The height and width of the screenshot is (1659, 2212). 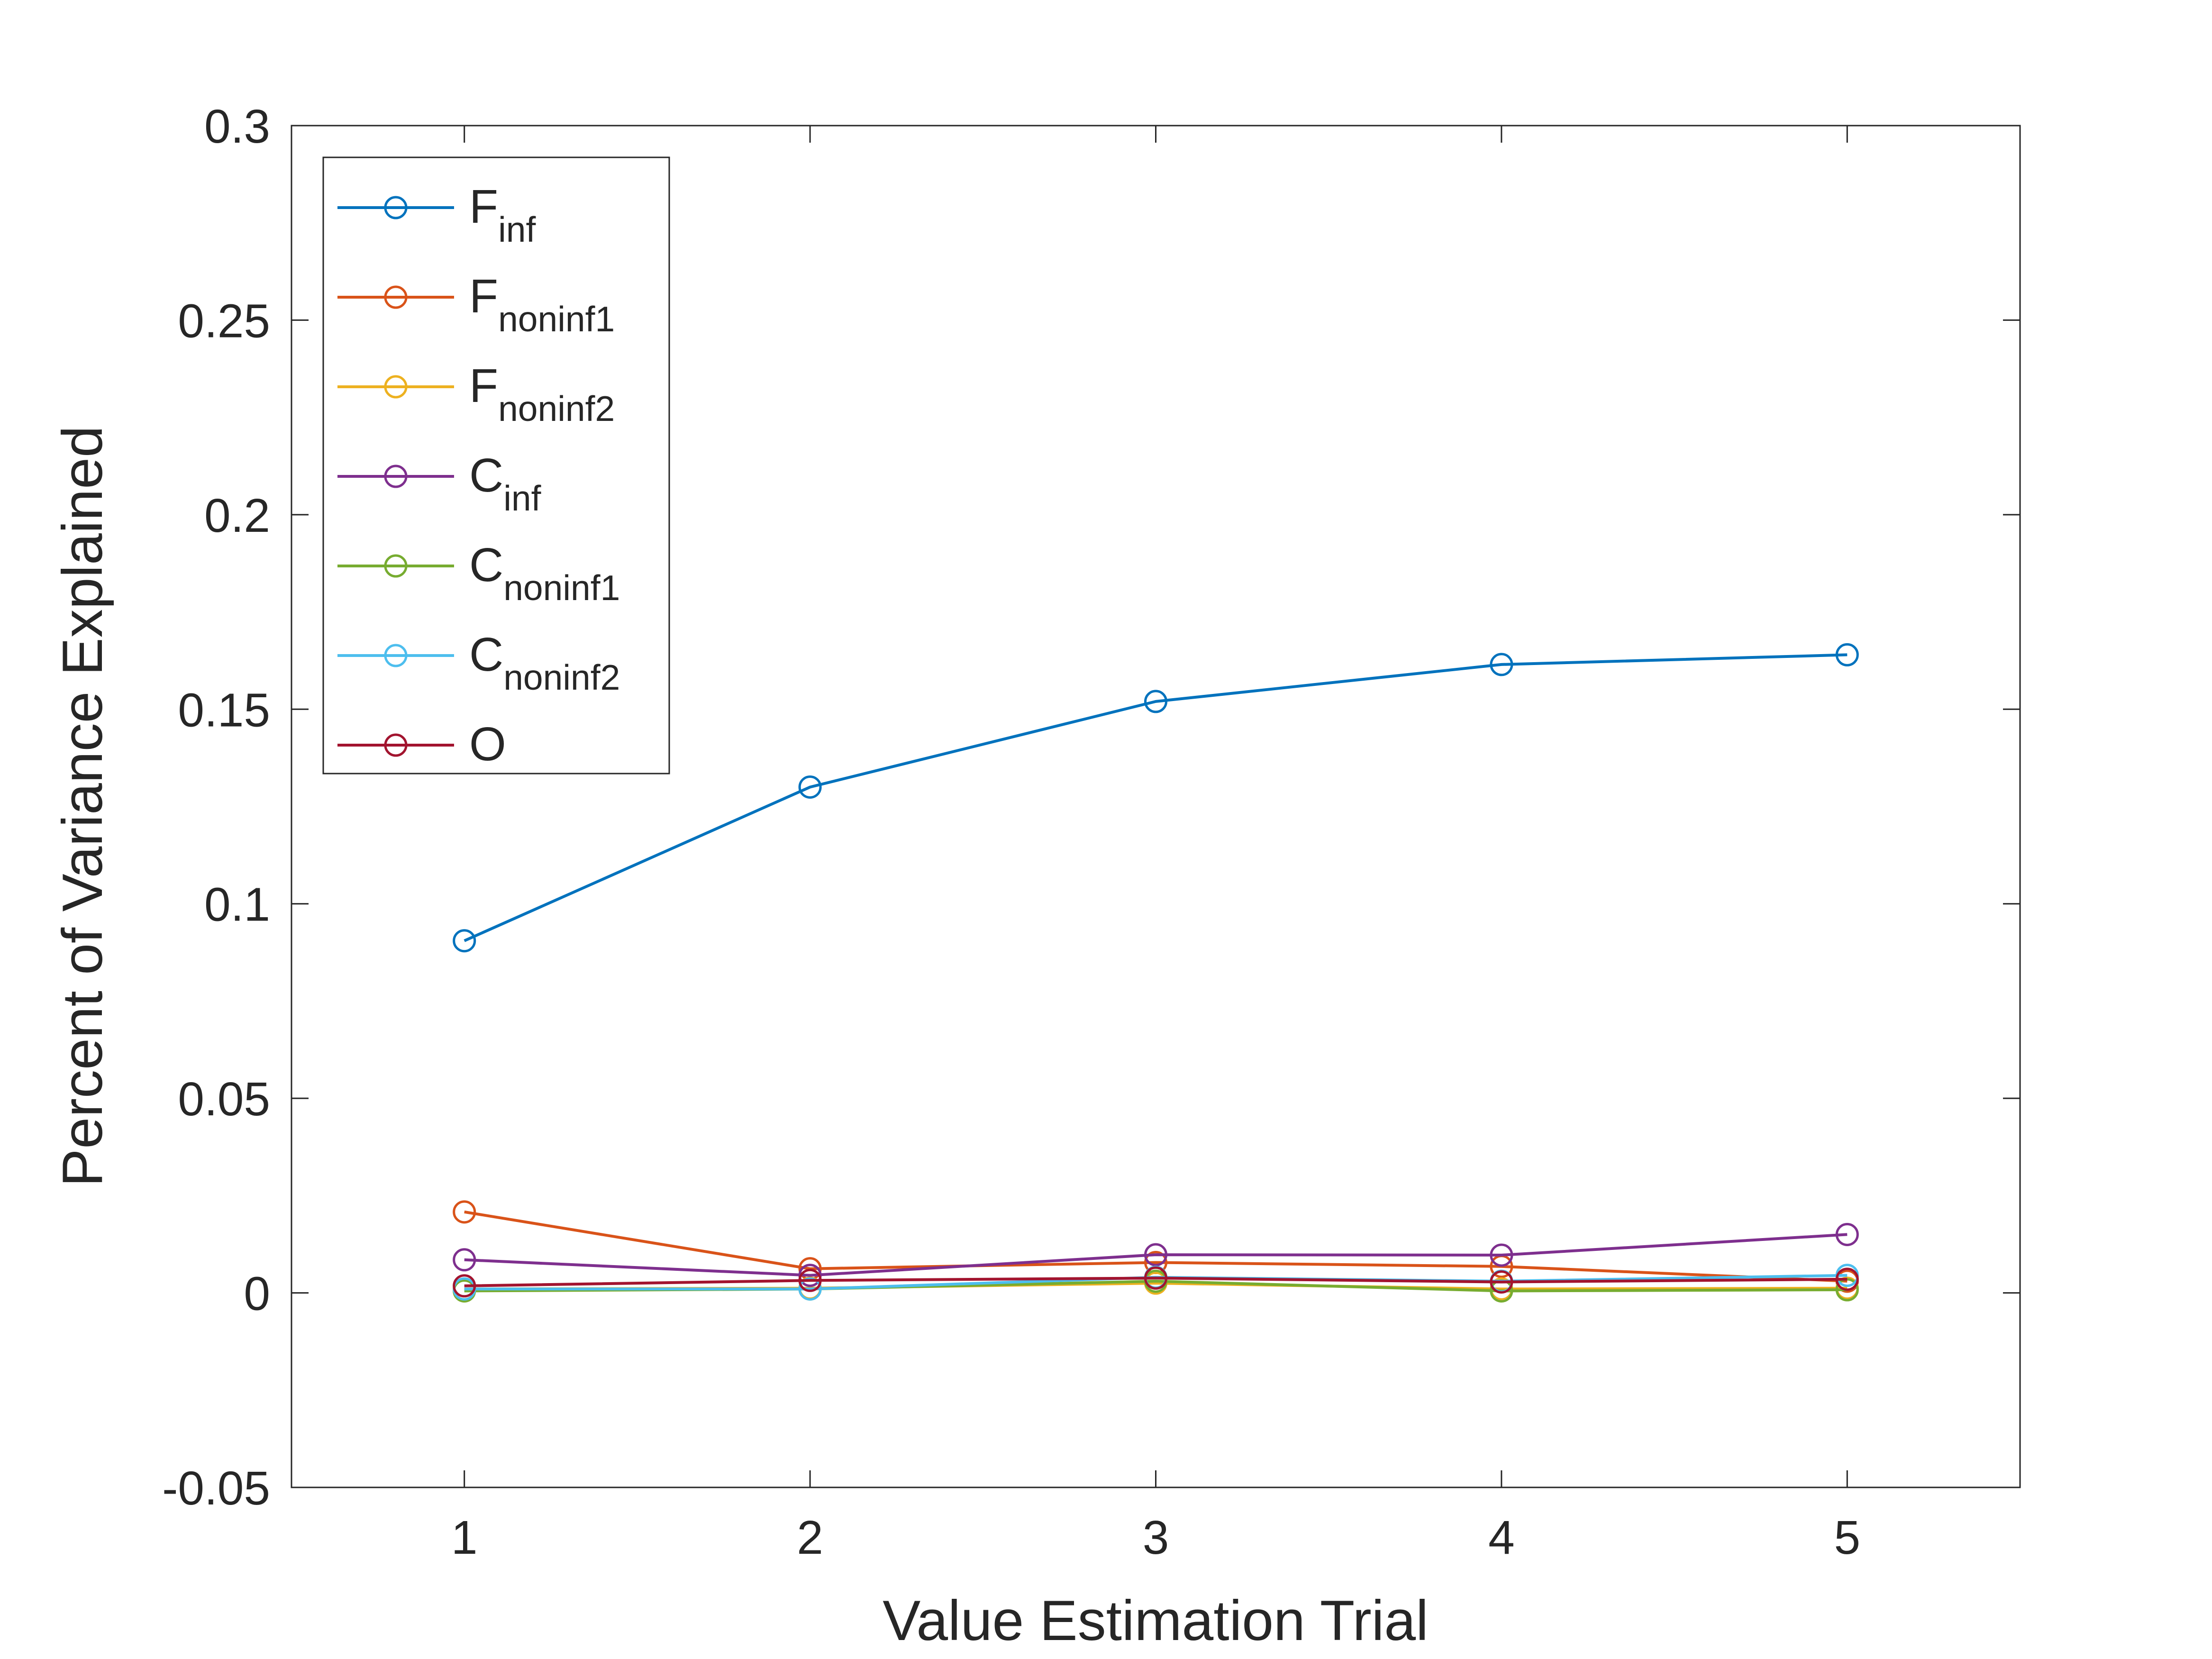 I want to click on y-tick-label: 0.05, so click(x=224, y=1099).